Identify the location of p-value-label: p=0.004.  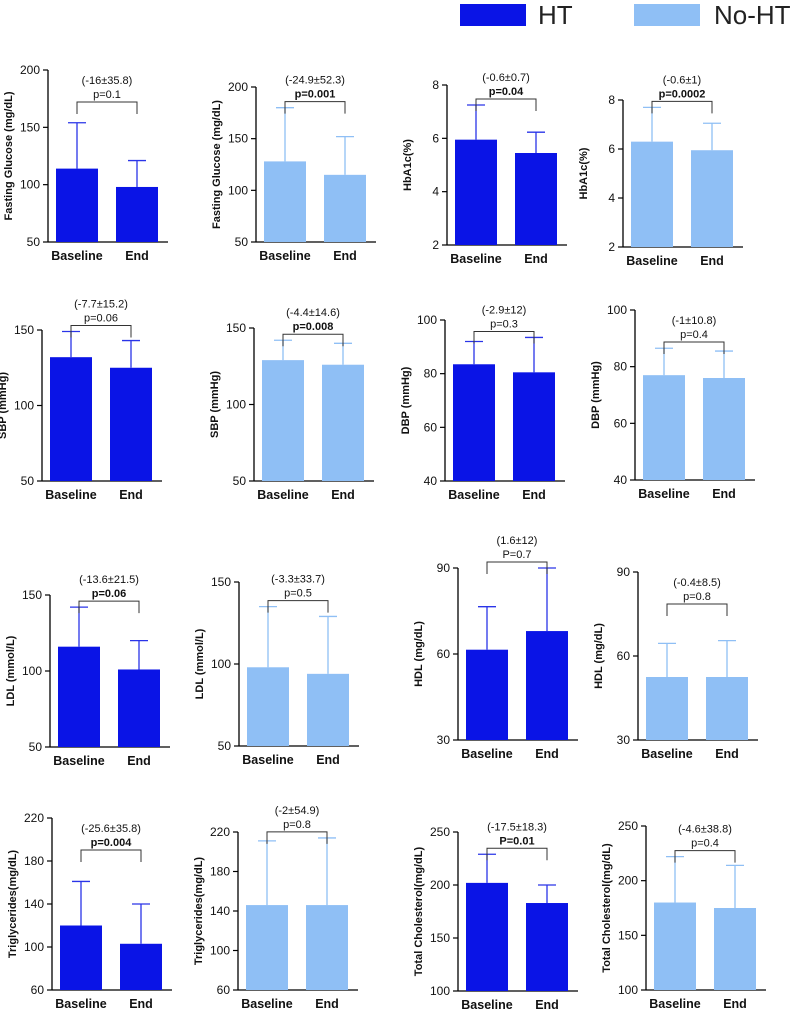
(112, 843).